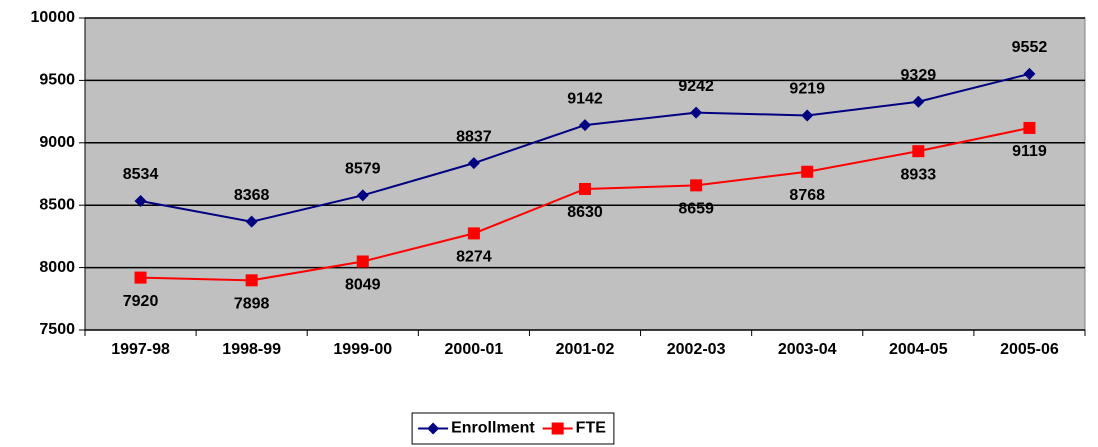 The width and height of the screenshot is (1098, 447). I want to click on data-label: 8933, so click(919, 174).